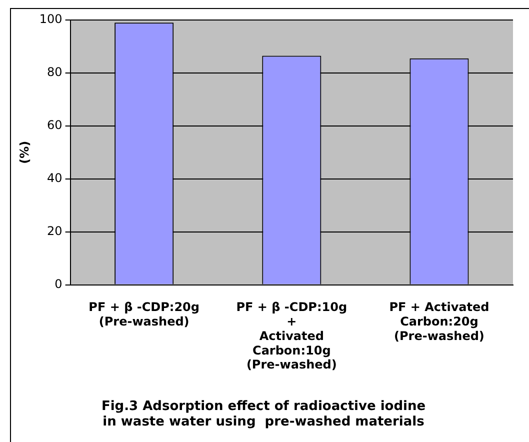  Describe the element at coordinates (24, 152) in the screenshot. I see `y-axis-title: (%)` at that location.